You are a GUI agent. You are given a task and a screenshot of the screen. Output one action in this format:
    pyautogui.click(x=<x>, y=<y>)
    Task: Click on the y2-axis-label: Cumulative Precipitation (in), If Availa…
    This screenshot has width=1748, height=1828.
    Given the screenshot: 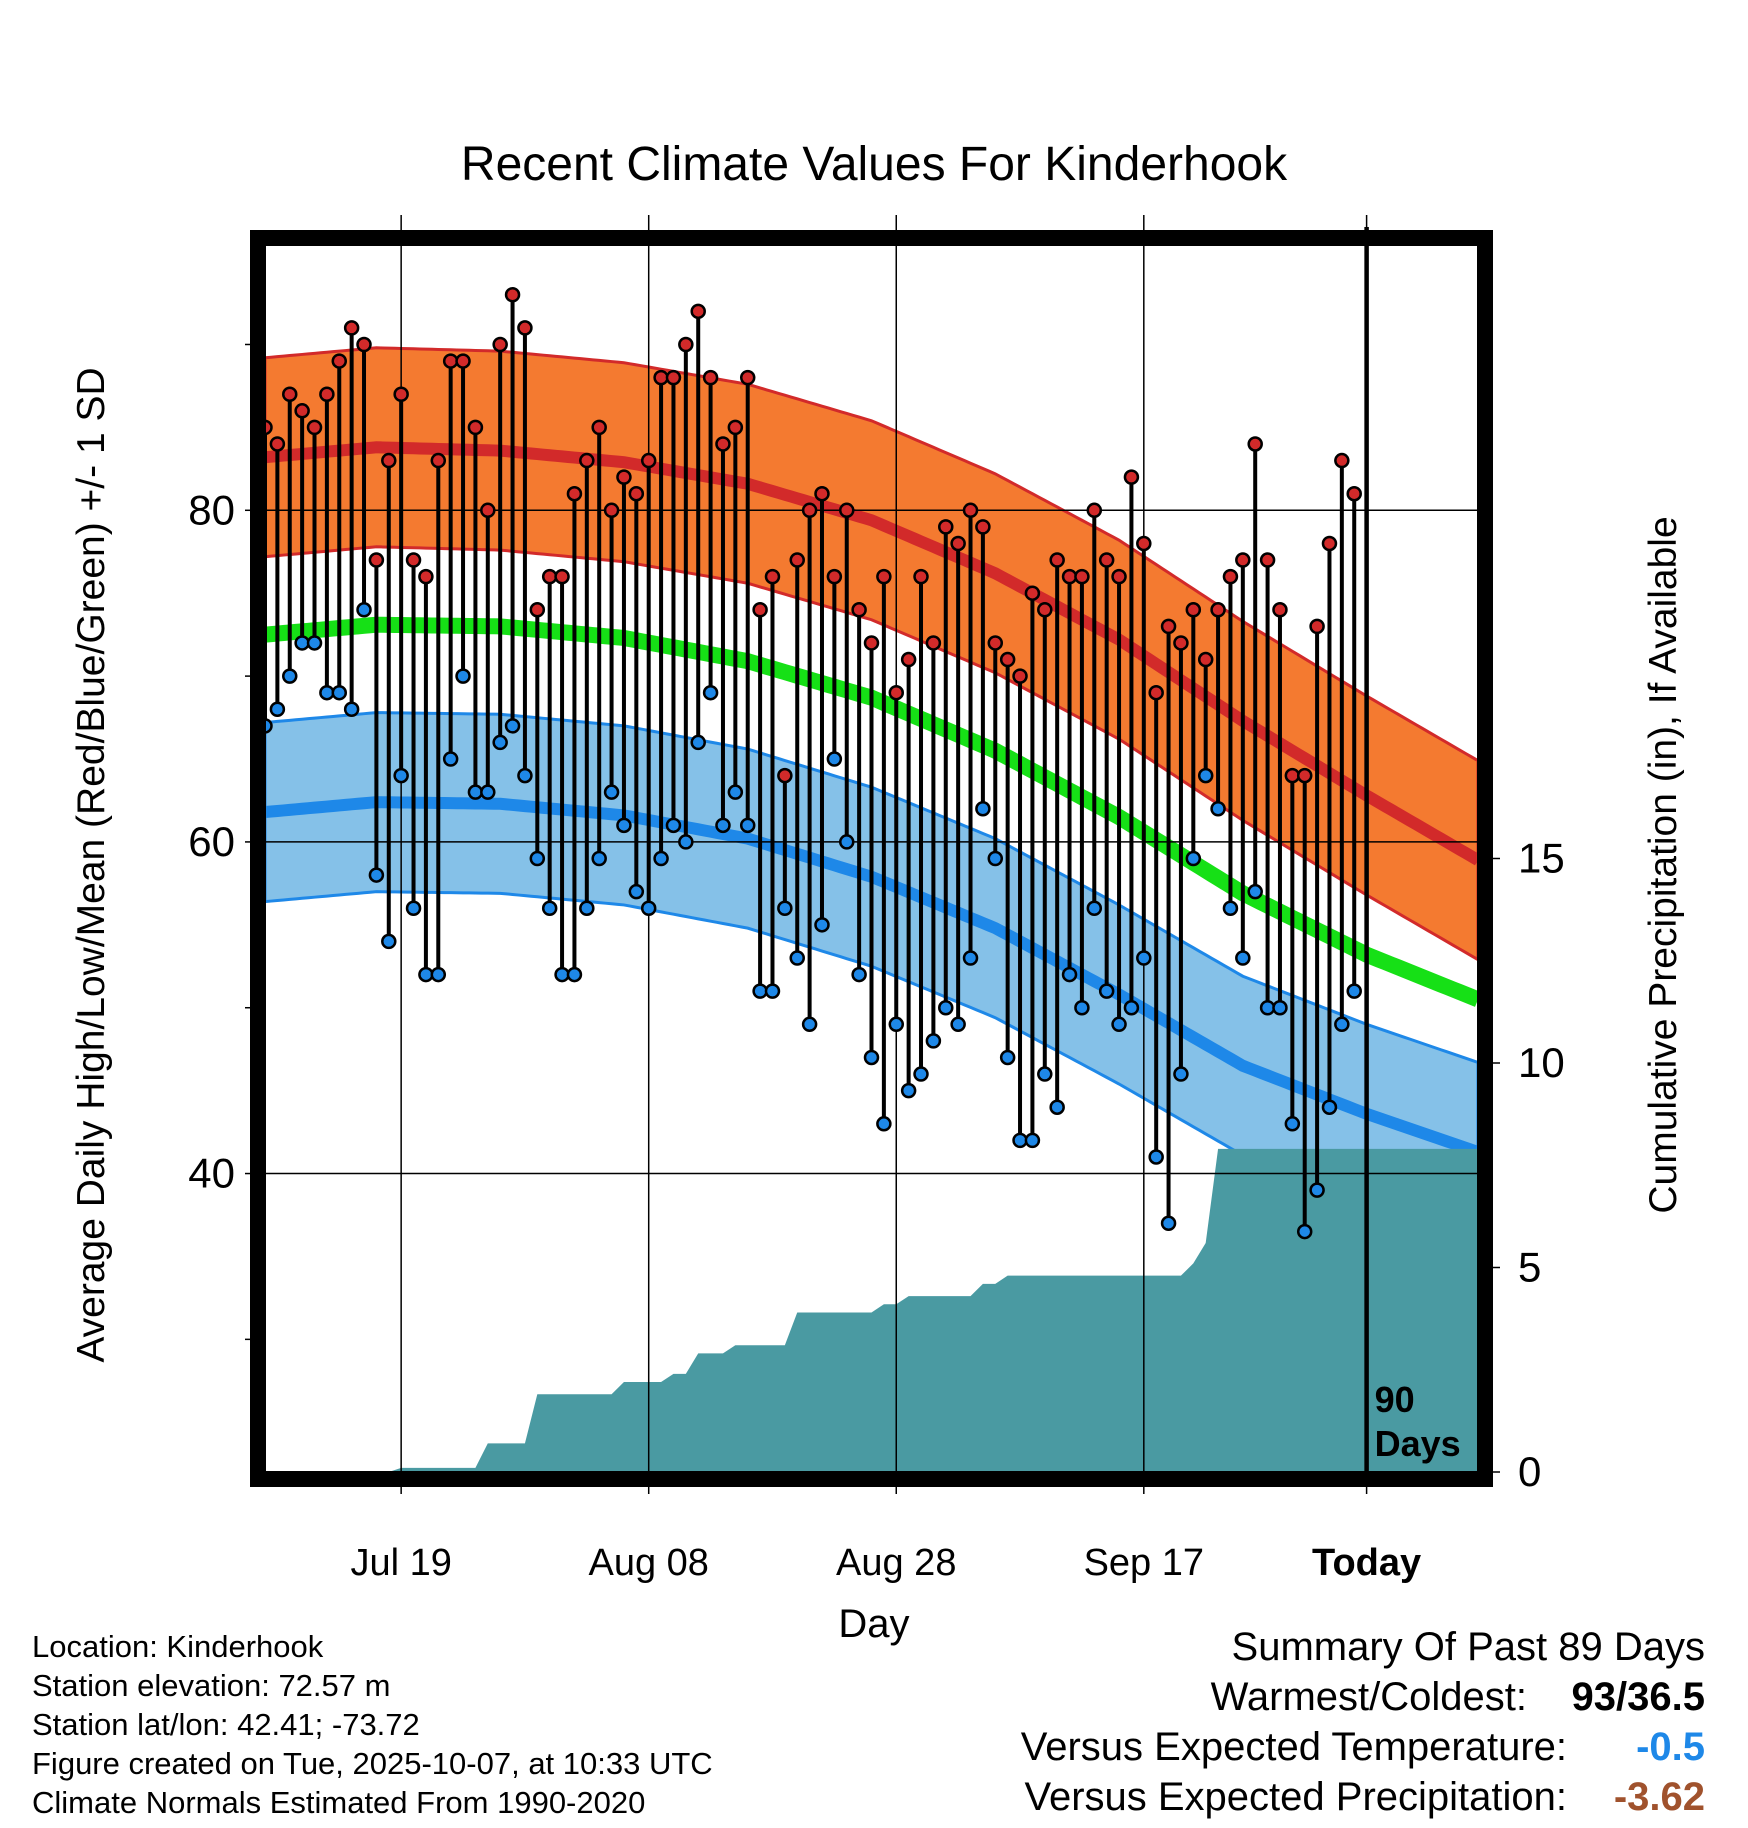 What is the action you would take?
    pyautogui.click(x=1663, y=864)
    